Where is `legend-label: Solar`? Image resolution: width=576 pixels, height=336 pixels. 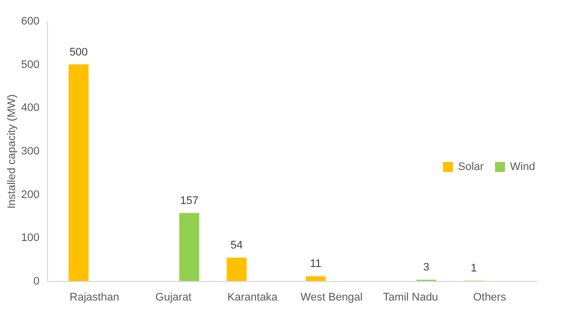 legend-label: Solar is located at coordinates (471, 167).